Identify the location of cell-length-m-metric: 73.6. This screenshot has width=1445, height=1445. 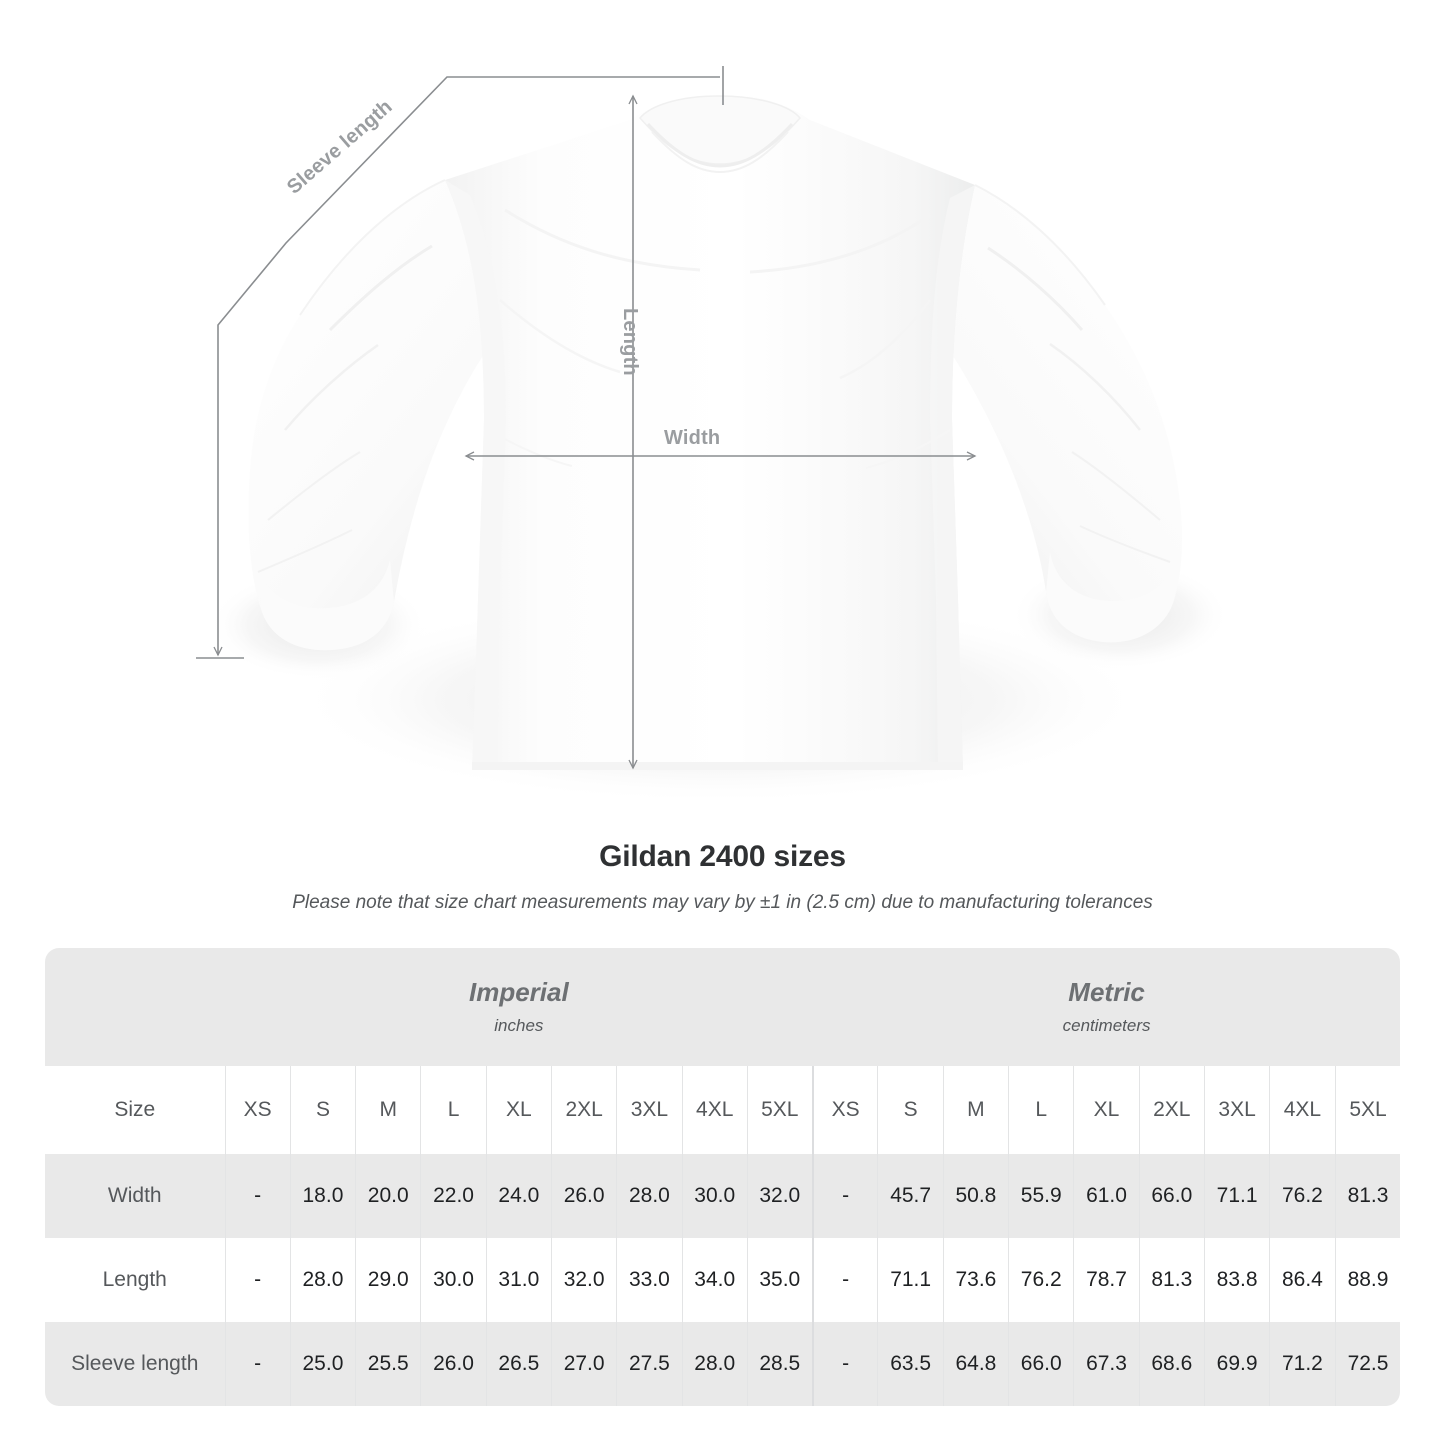
(975, 1280).